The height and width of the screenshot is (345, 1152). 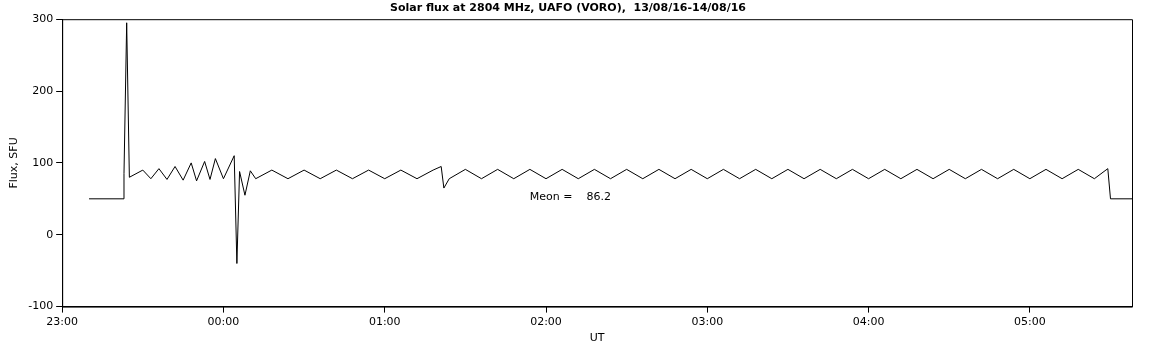 What do you see at coordinates (1030, 322) in the screenshot?
I see `x-tick-label: 05:00` at bounding box center [1030, 322].